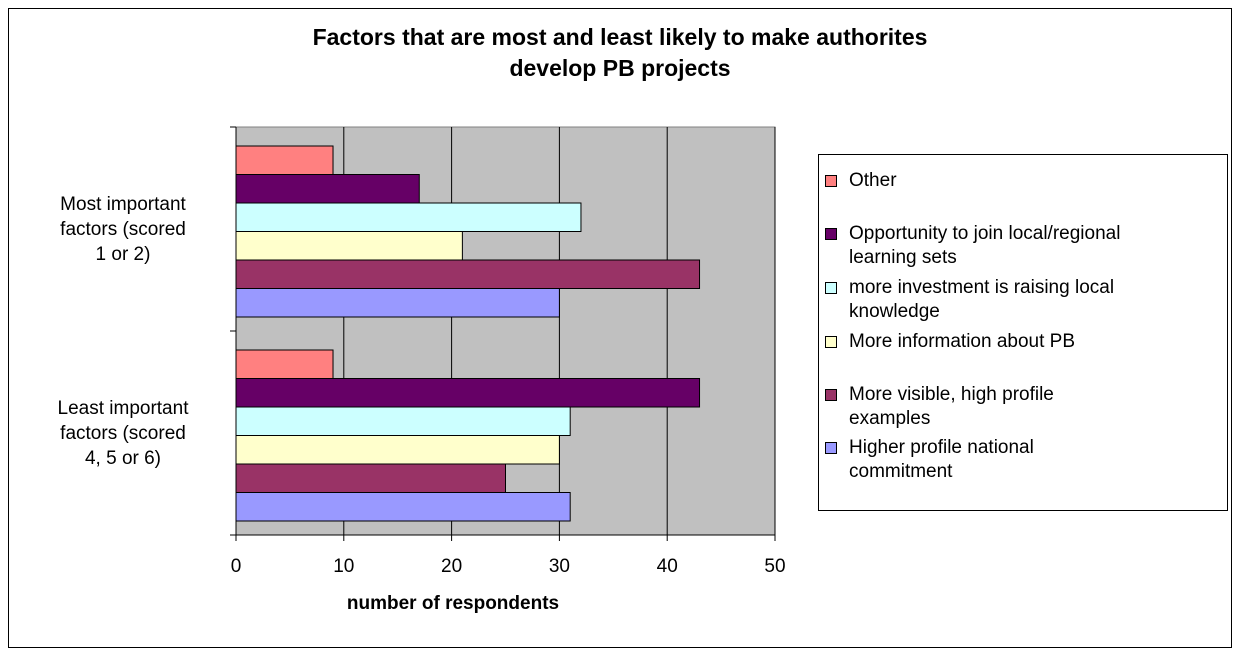 This screenshot has width=1239, height=648. I want to click on legend-label: More visible, high profile, so click(951, 394).